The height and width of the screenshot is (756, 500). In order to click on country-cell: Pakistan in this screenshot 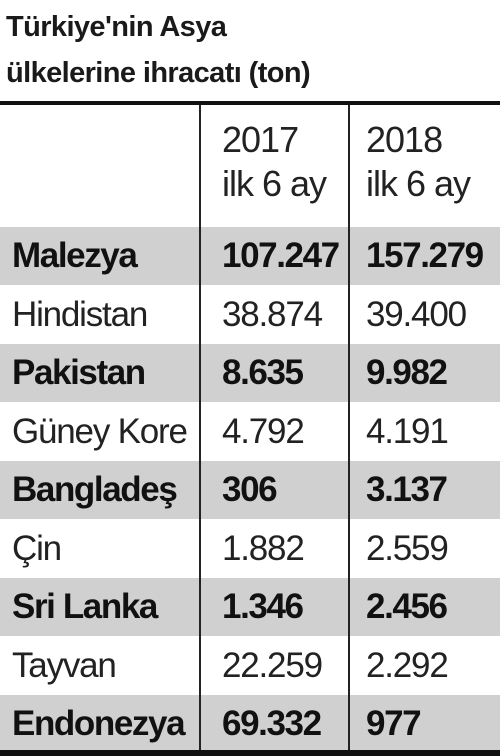, I will do `click(79, 372)`.